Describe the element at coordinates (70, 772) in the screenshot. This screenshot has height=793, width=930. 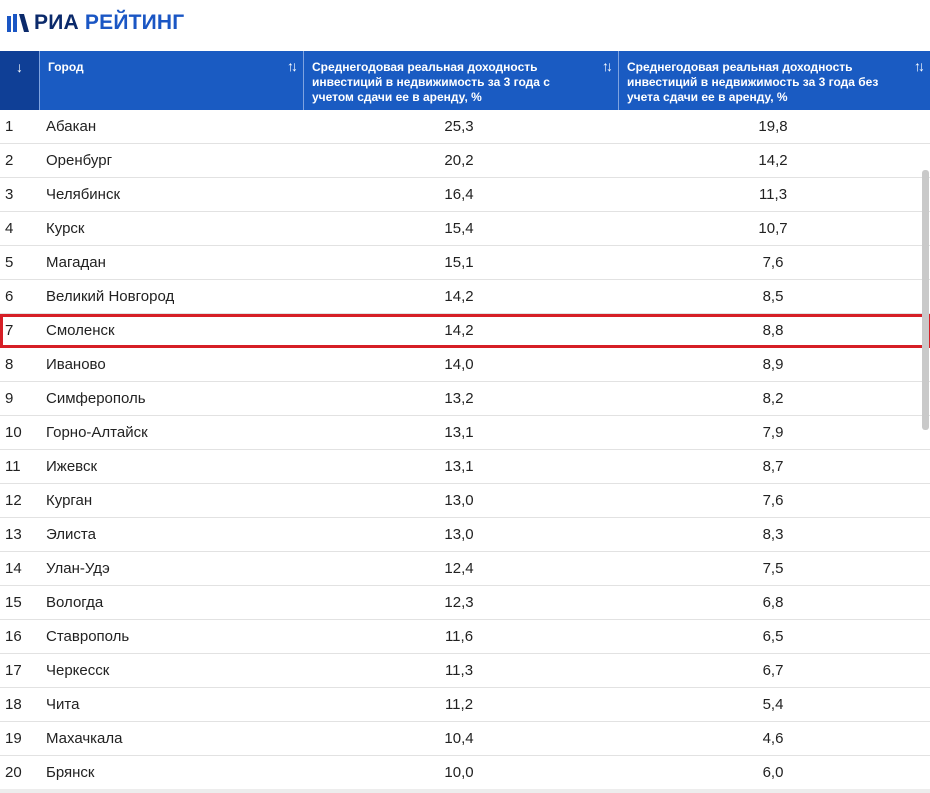
I see `row-city: Брянск` at that location.